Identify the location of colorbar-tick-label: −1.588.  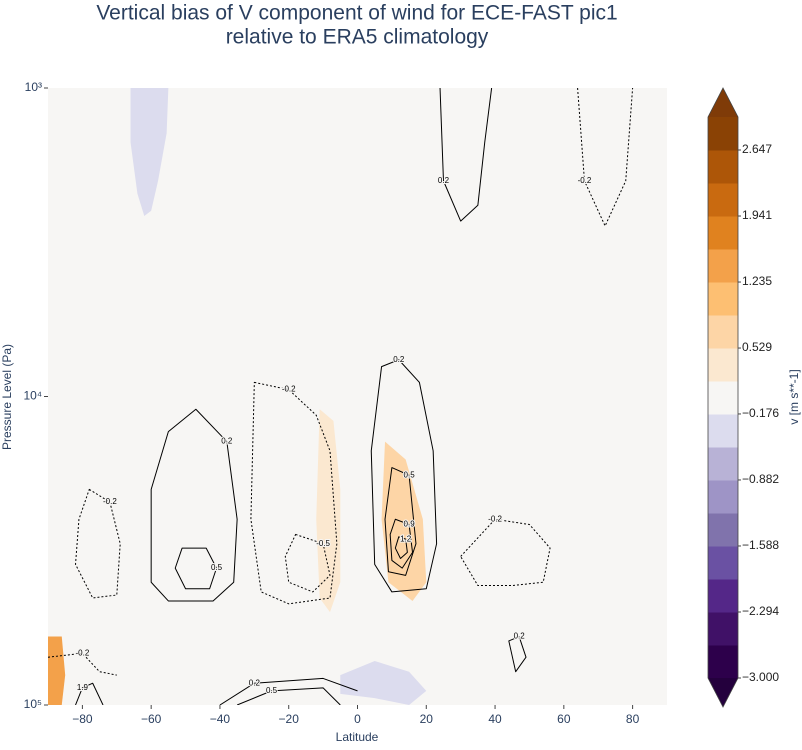
(760, 545).